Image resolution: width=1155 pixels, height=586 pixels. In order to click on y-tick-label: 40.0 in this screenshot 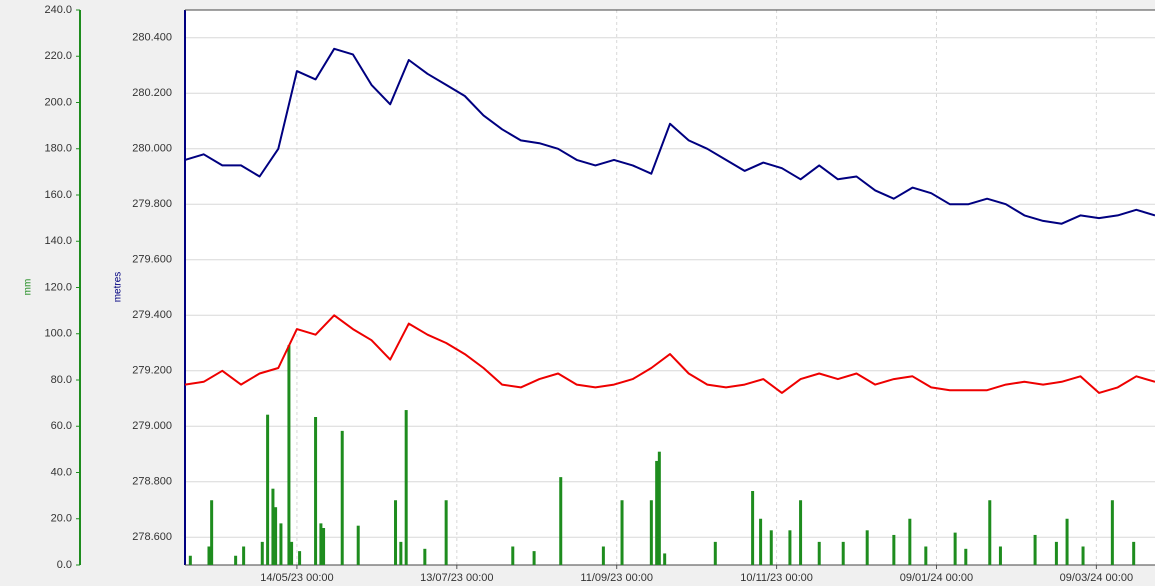, I will do `click(61, 472)`.